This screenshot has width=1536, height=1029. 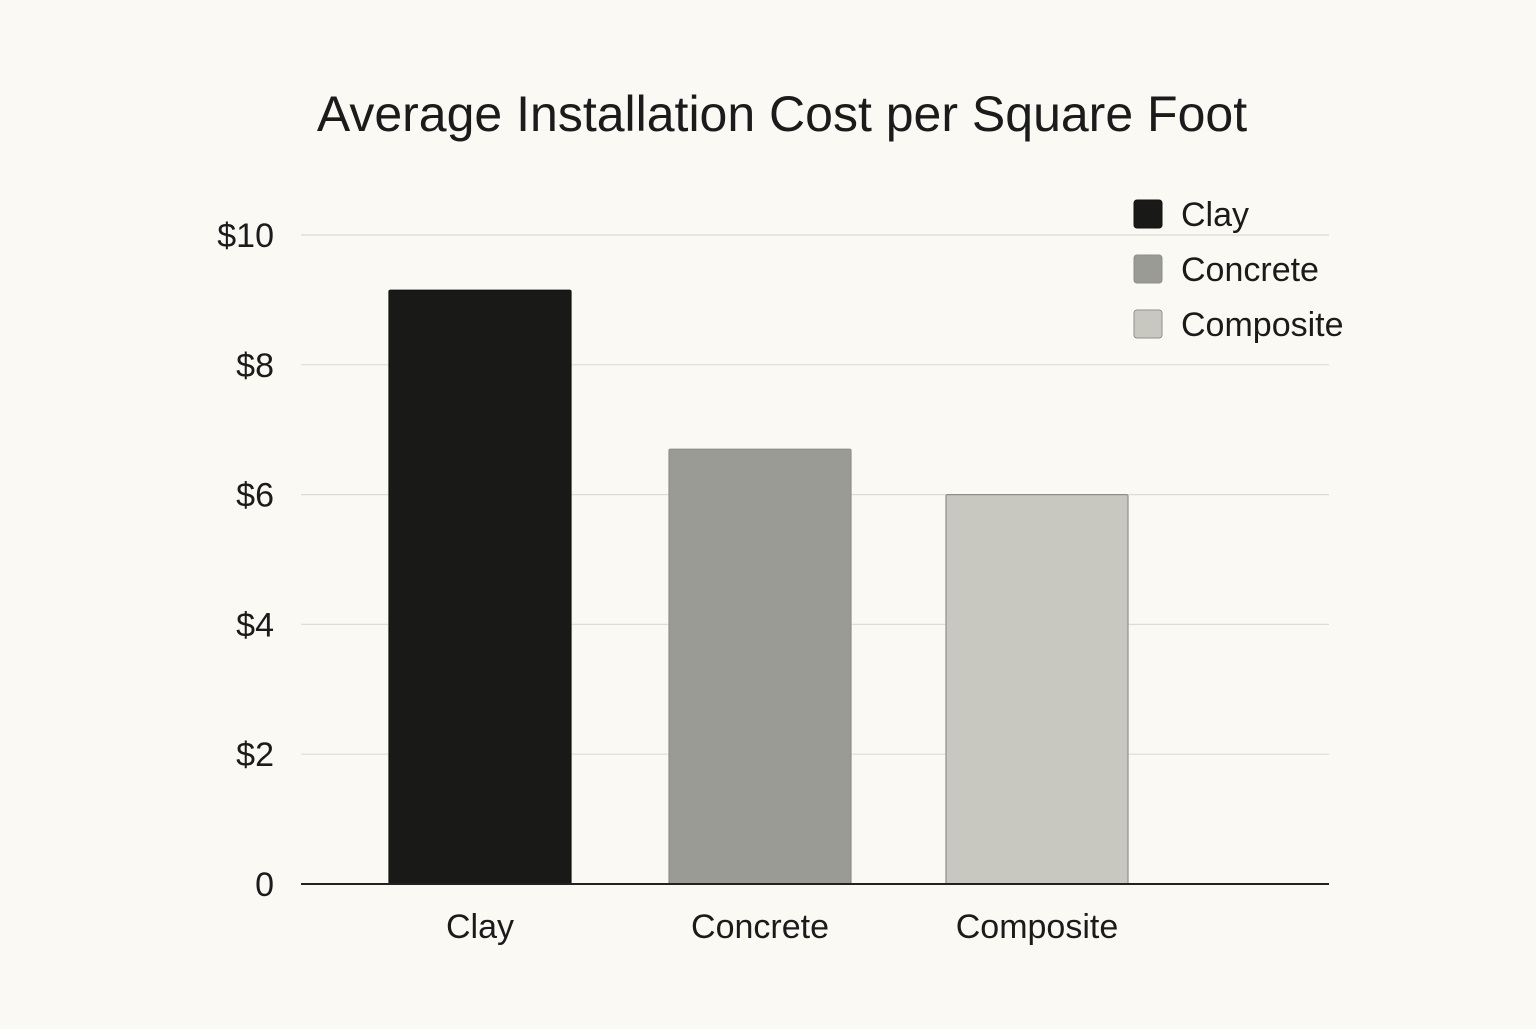 What do you see at coordinates (1037, 927) in the screenshot?
I see `x-tick-label: Composite` at bounding box center [1037, 927].